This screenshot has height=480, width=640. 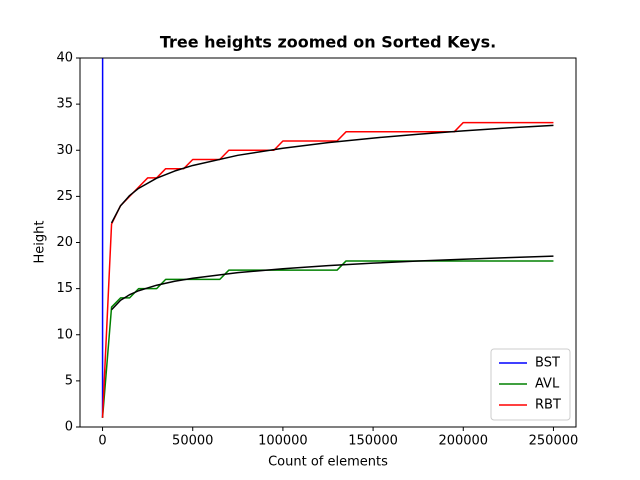 I want to click on y-tick-label: 40, so click(x=64, y=58).